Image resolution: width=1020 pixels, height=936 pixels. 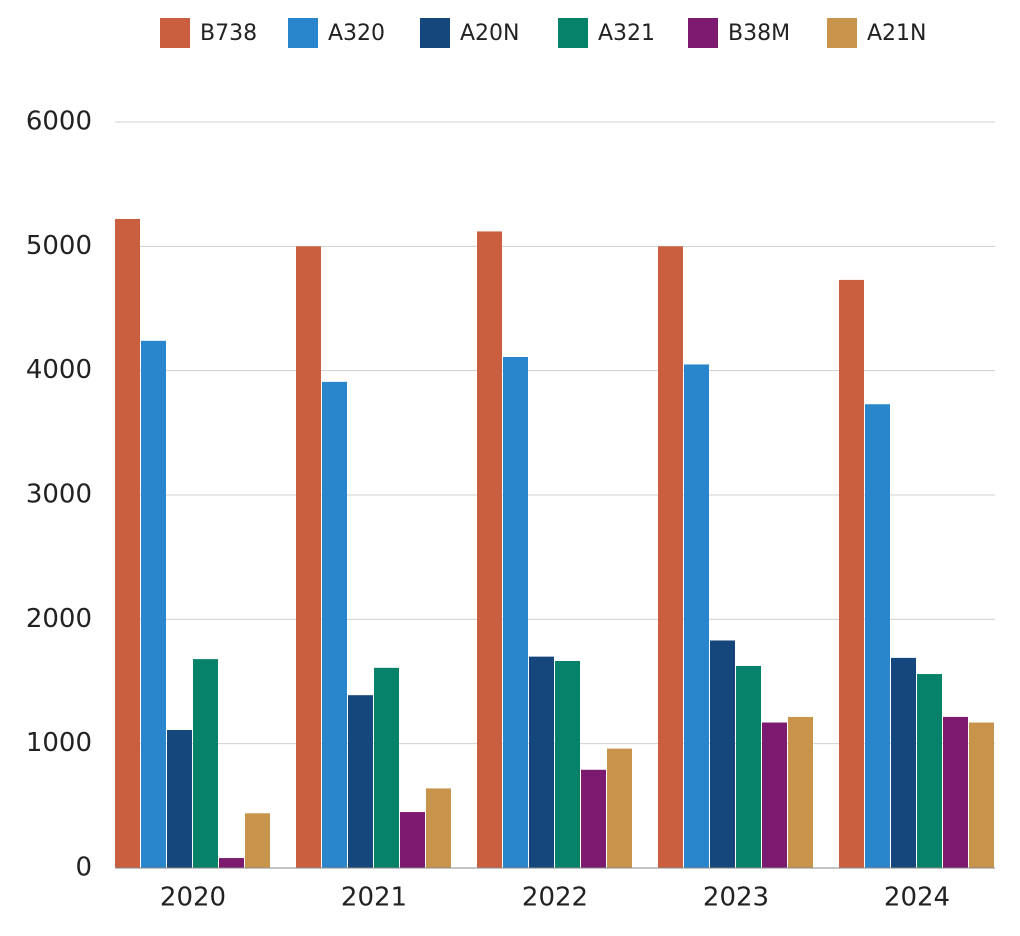 What do you see at coordinates (759, 33) in the screenshot?
I see `legend-label: B38M` at bounding box center [759, 33].